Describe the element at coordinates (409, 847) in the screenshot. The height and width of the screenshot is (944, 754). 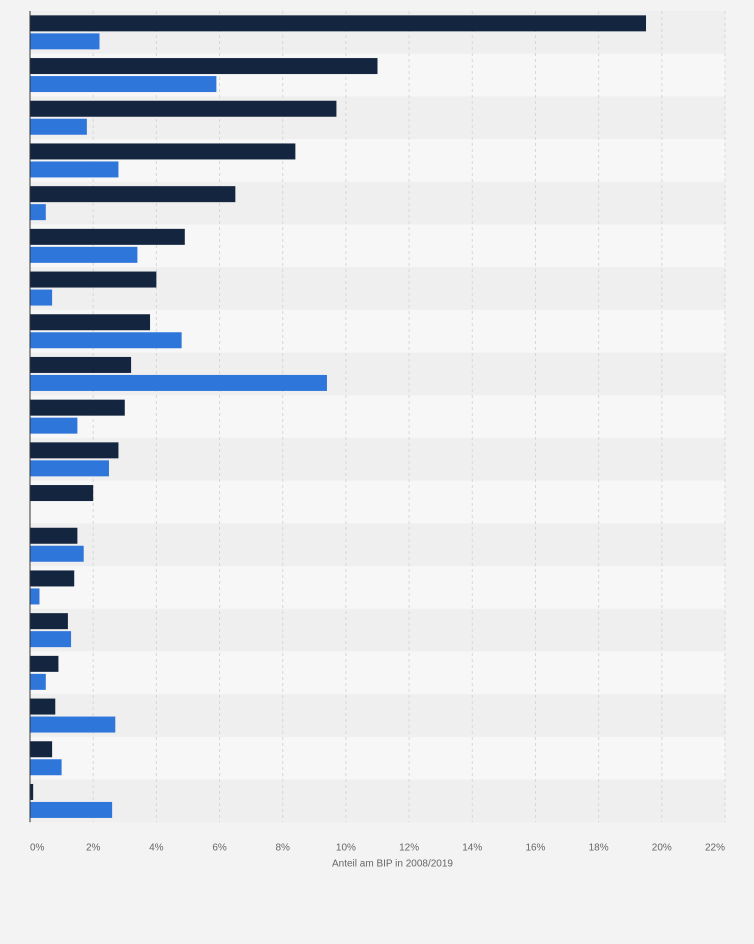
I see `x-tick-label: 12%` at that location.